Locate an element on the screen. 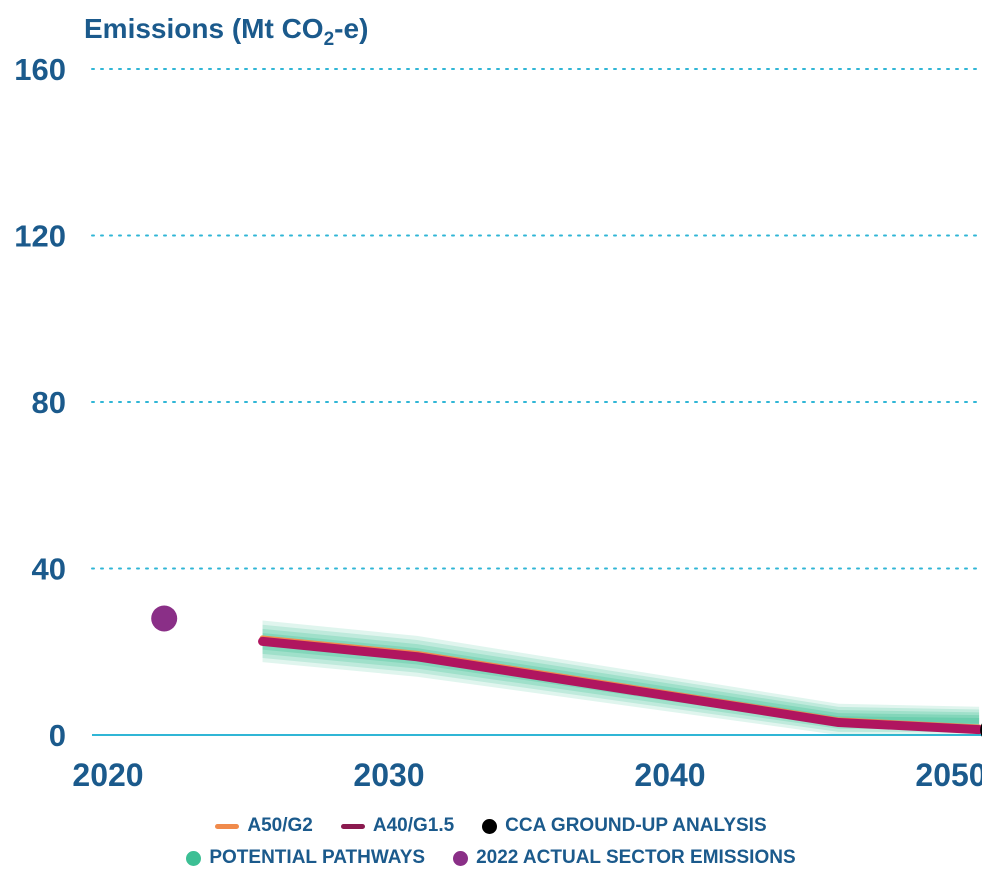  legend-swatch-cca-ground-up is located at coordinates (490, 826).